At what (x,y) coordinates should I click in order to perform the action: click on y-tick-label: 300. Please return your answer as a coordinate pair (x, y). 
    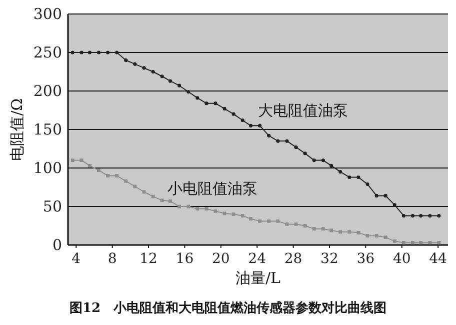
    Looking at the image, I should click on (47, 14).